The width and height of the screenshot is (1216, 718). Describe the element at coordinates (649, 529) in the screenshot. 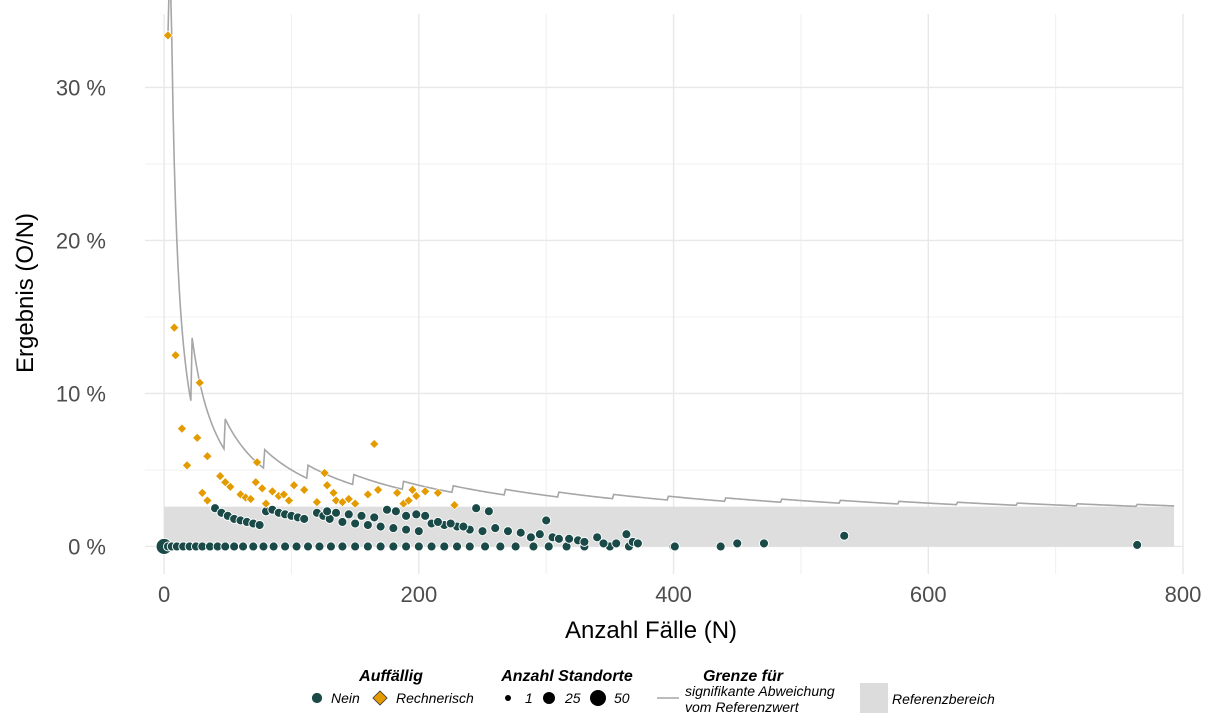

I see `series-nein-points` at that location.